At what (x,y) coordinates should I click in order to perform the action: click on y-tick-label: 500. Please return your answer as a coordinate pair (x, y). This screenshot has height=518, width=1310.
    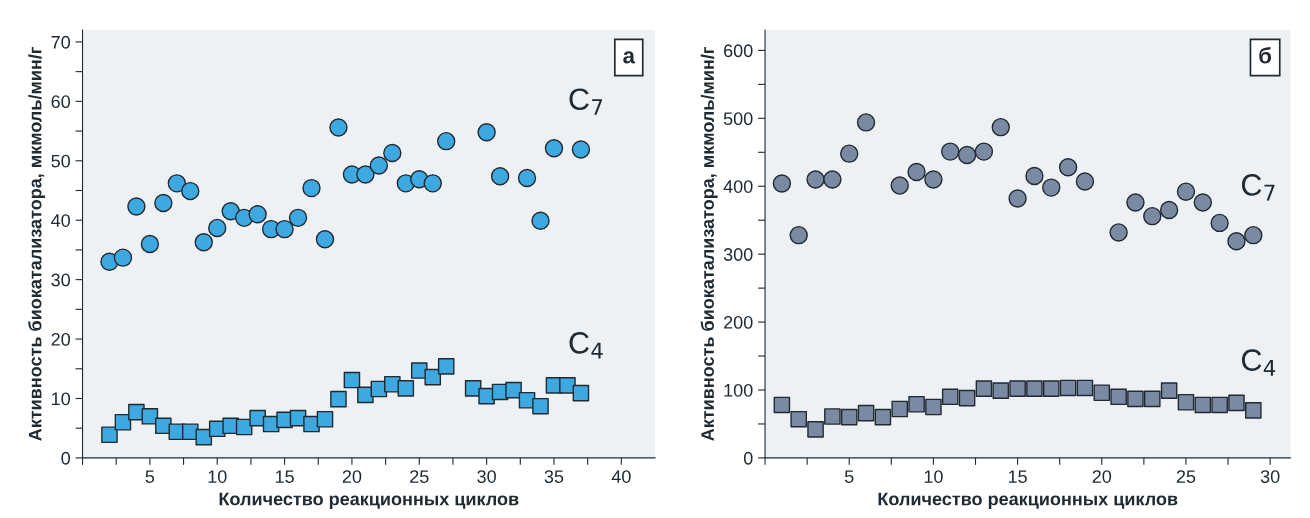
    Looking at the image, I should click on (738, 119).